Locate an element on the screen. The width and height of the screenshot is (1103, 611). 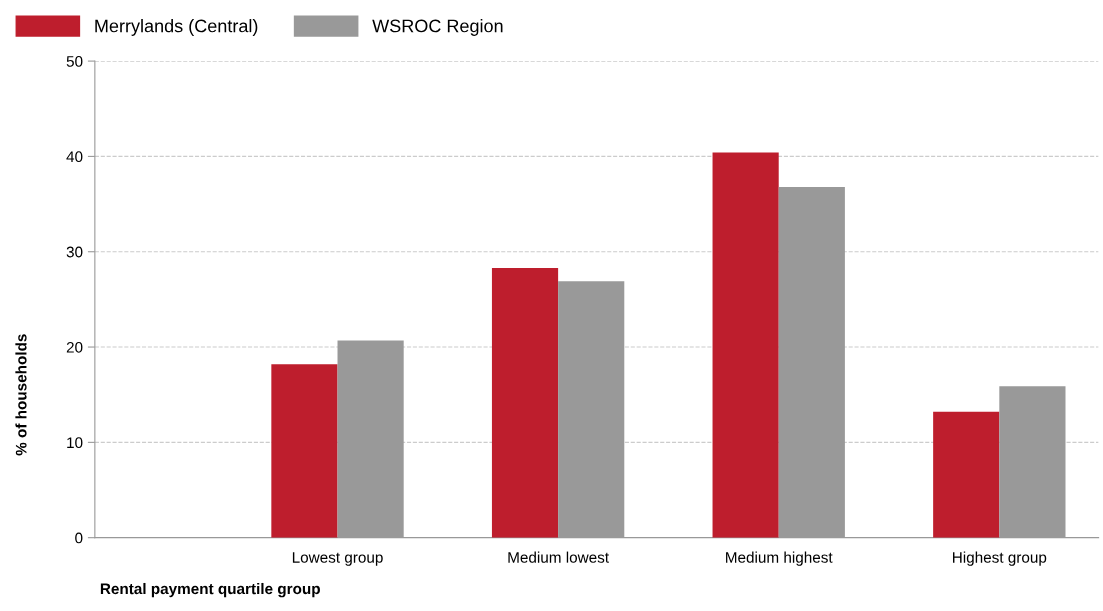
y-tick-label: 50 is located at coordinates (74, 61).